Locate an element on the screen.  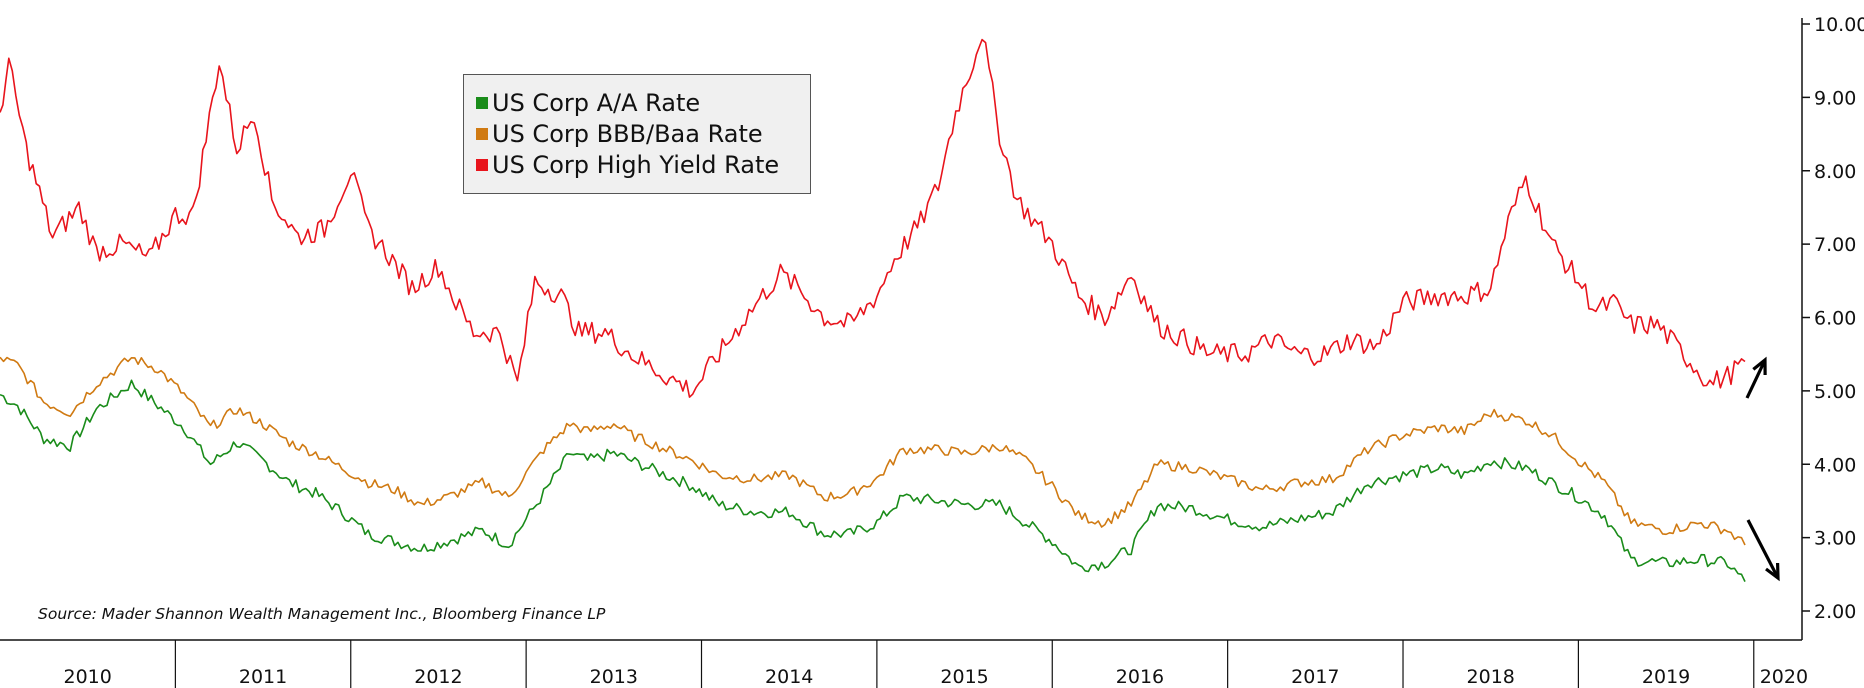
legend-swatch-bbb is located at coordinates (482, 133).